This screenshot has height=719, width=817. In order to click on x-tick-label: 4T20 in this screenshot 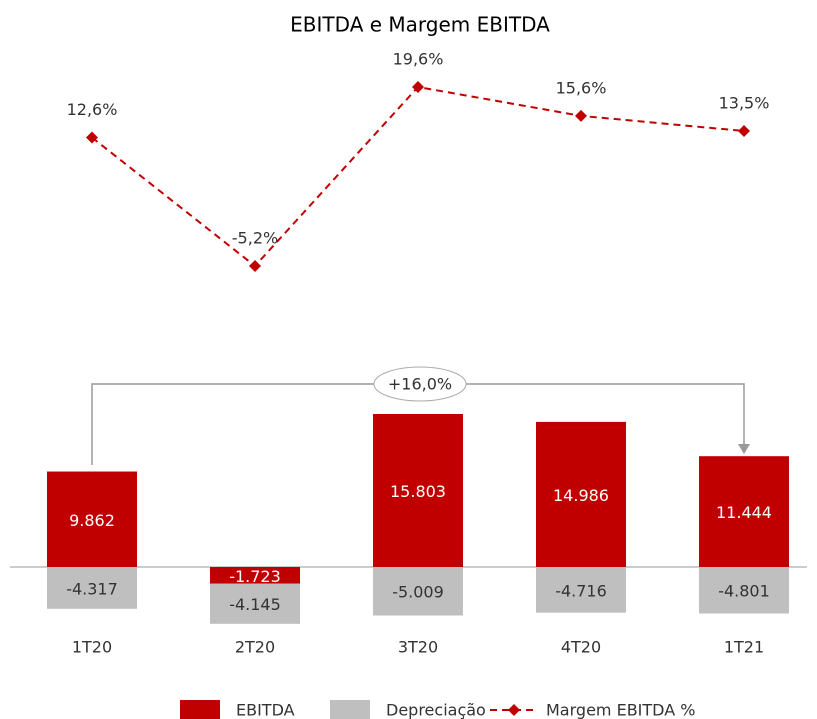, I will do `click(581, 647)`.